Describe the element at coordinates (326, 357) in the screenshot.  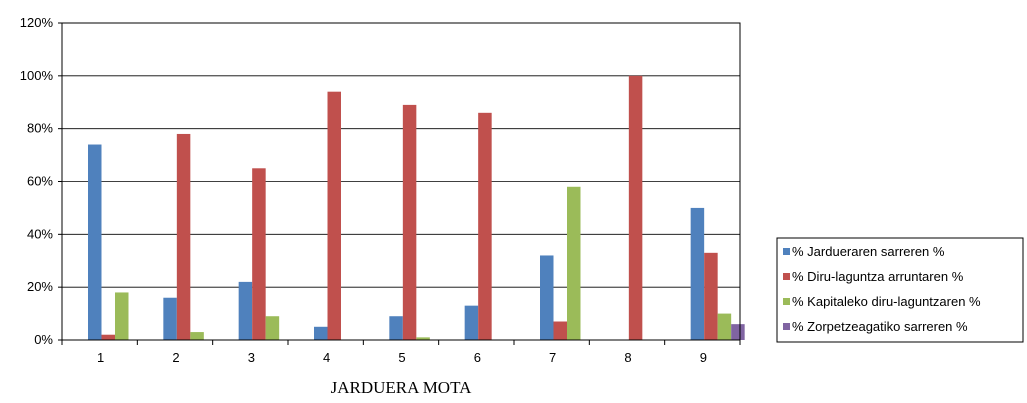
I see `x-tick-label: 4` at that location.